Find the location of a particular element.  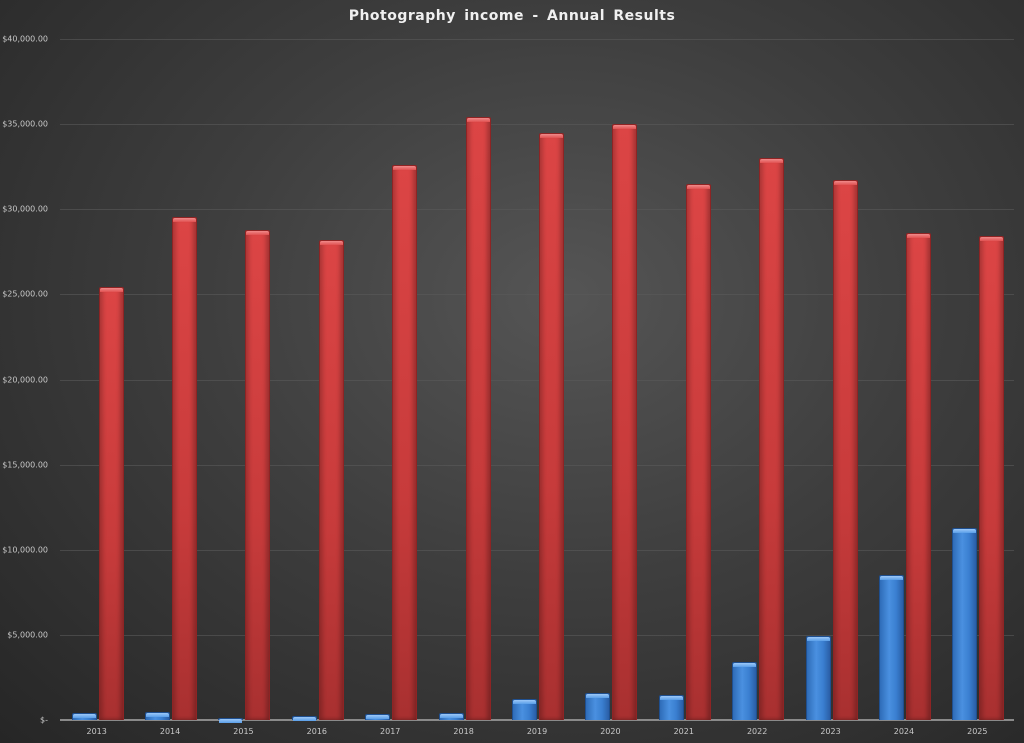

x-tick-label: 2013 is located at coordinates (96, 731).